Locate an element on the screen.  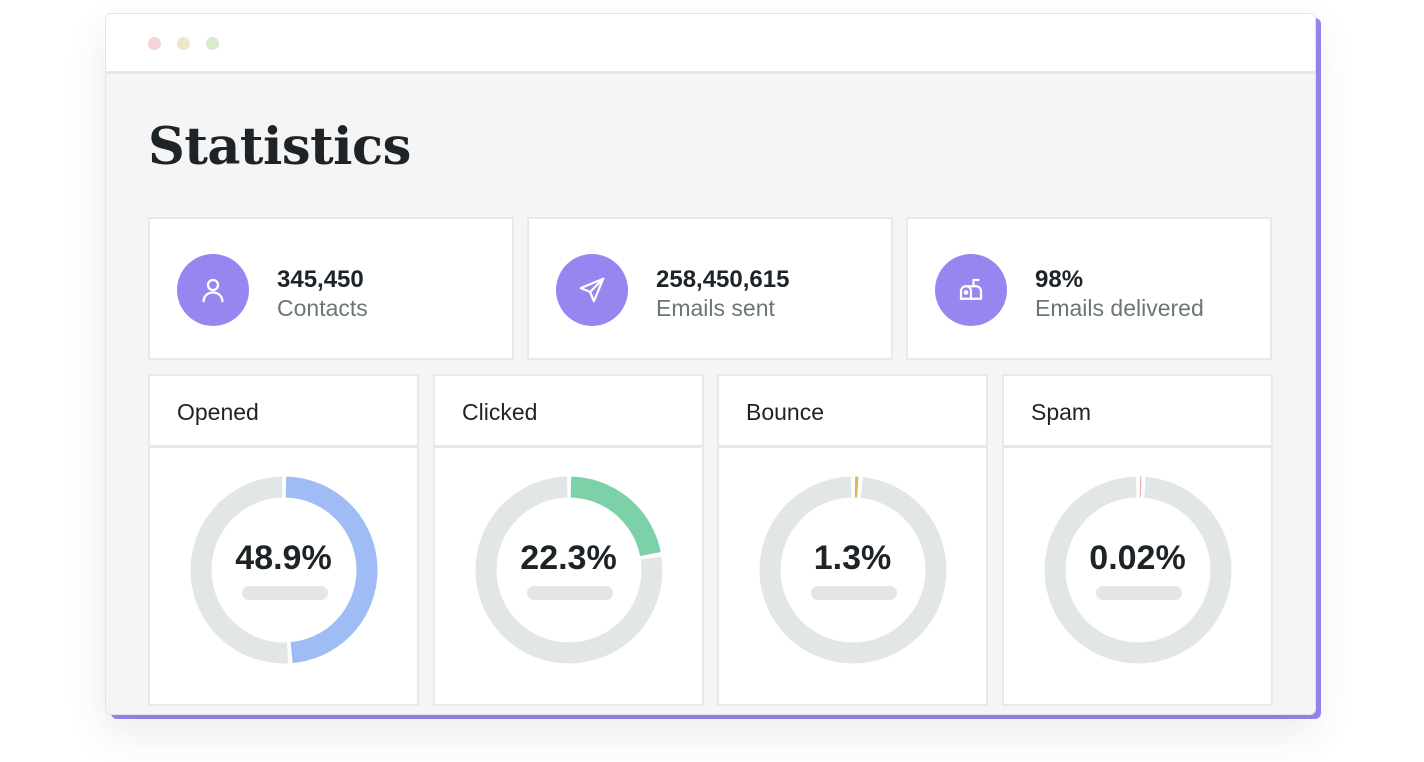
send-icon is located at coordinates (592, 290).